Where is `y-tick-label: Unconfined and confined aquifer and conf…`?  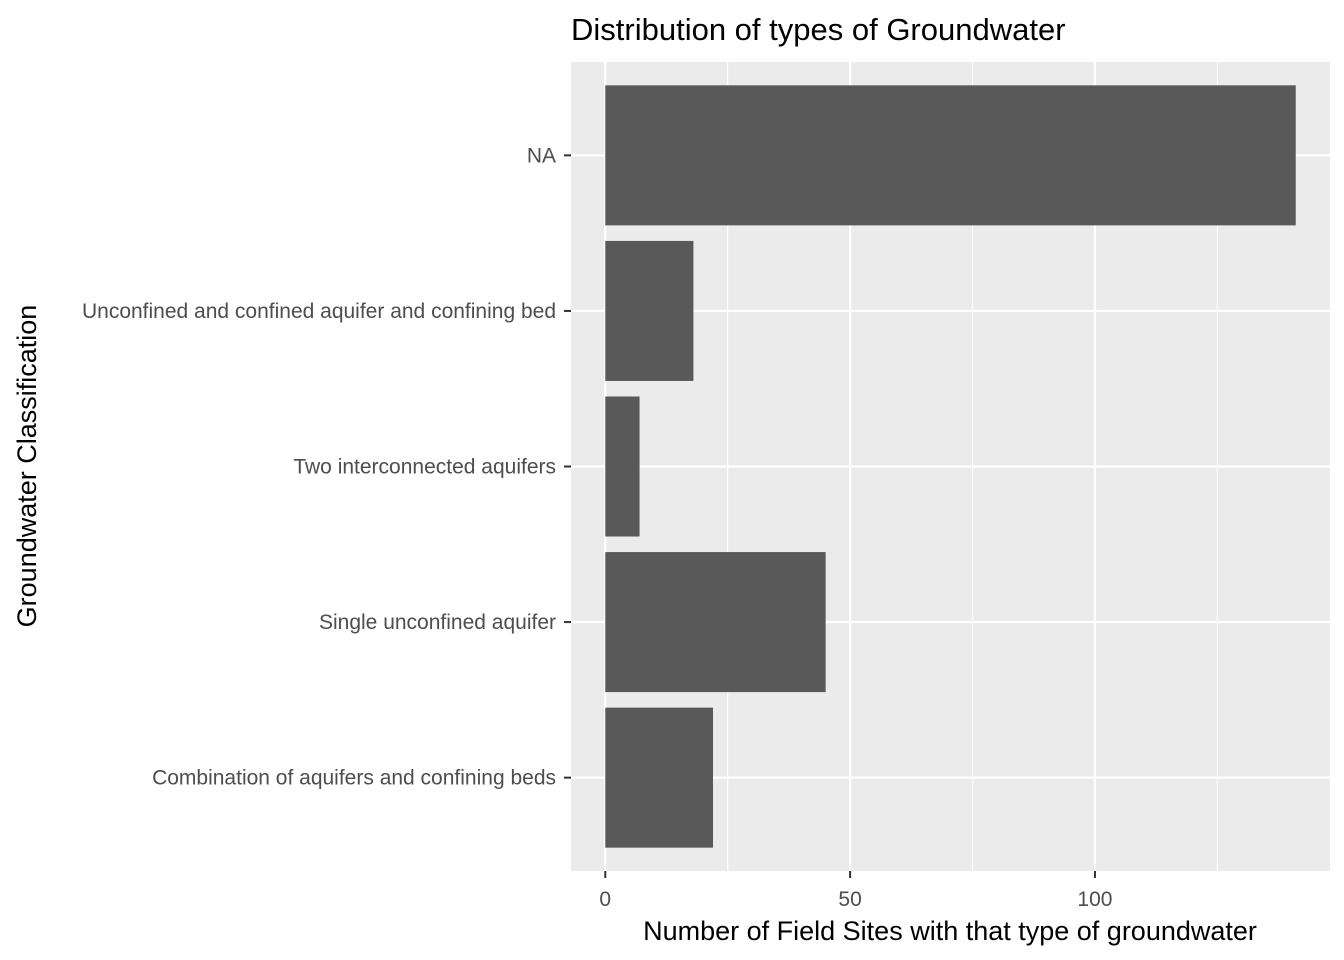
y-tick-label: Unconfined and confined aquifer and conf… is located at coordinates (319, 311).